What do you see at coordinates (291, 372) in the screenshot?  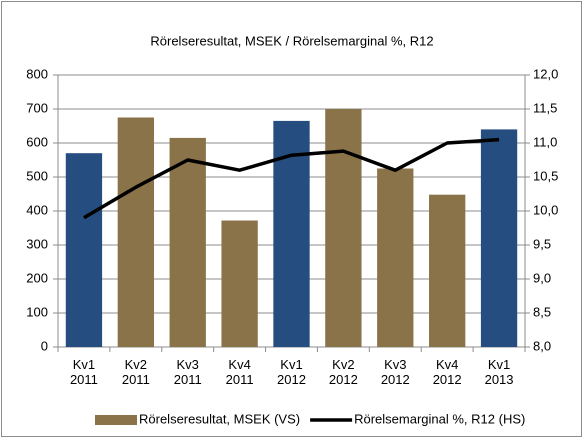 I see `x-tick-label: Kv1 2012` at bounding box center [291, 372].